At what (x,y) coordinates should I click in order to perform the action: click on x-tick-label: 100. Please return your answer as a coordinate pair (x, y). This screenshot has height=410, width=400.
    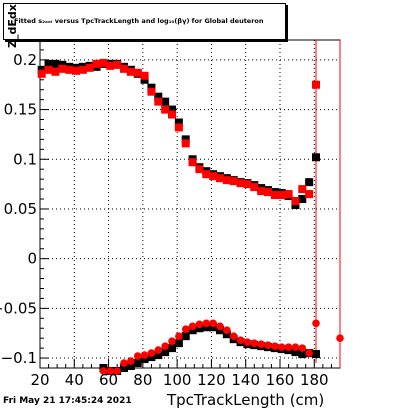
    Looking at the image, I should click on (177, 380).